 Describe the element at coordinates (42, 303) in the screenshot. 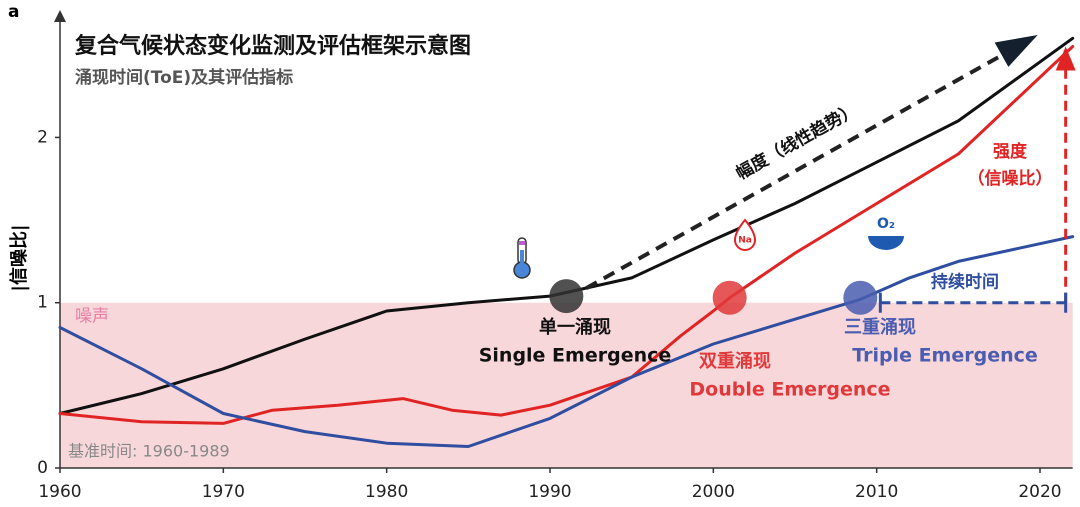

I see `y-tick-label: 1` at that location.